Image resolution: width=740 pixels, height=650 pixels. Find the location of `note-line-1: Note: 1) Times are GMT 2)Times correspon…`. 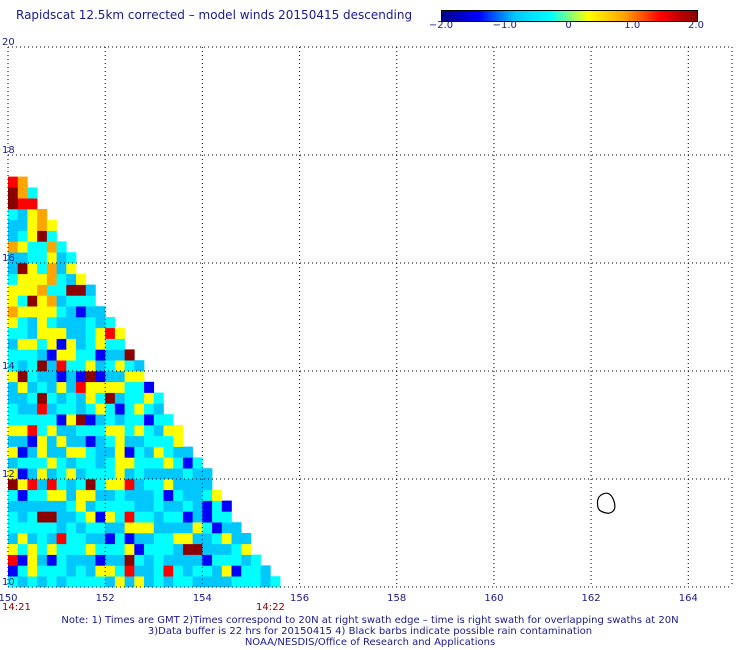

note-line-1: Note: 1) Times are GMT 2)Times correspon… is located at coordinates (370, 620).